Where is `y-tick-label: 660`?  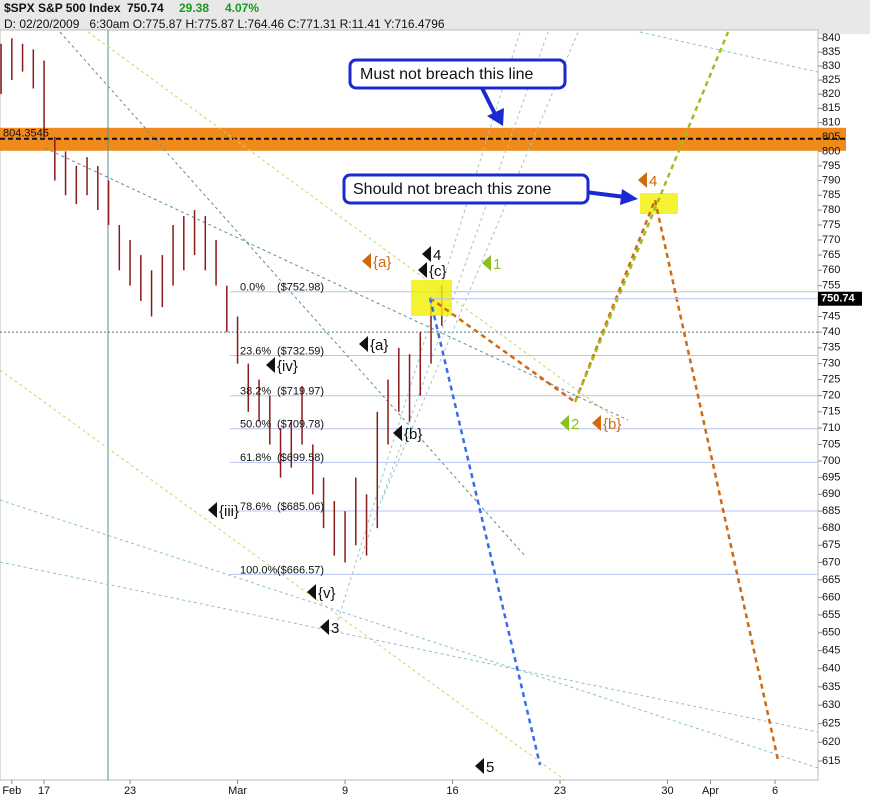
y-tick-label: 660 is located at coordinates (831, 597).